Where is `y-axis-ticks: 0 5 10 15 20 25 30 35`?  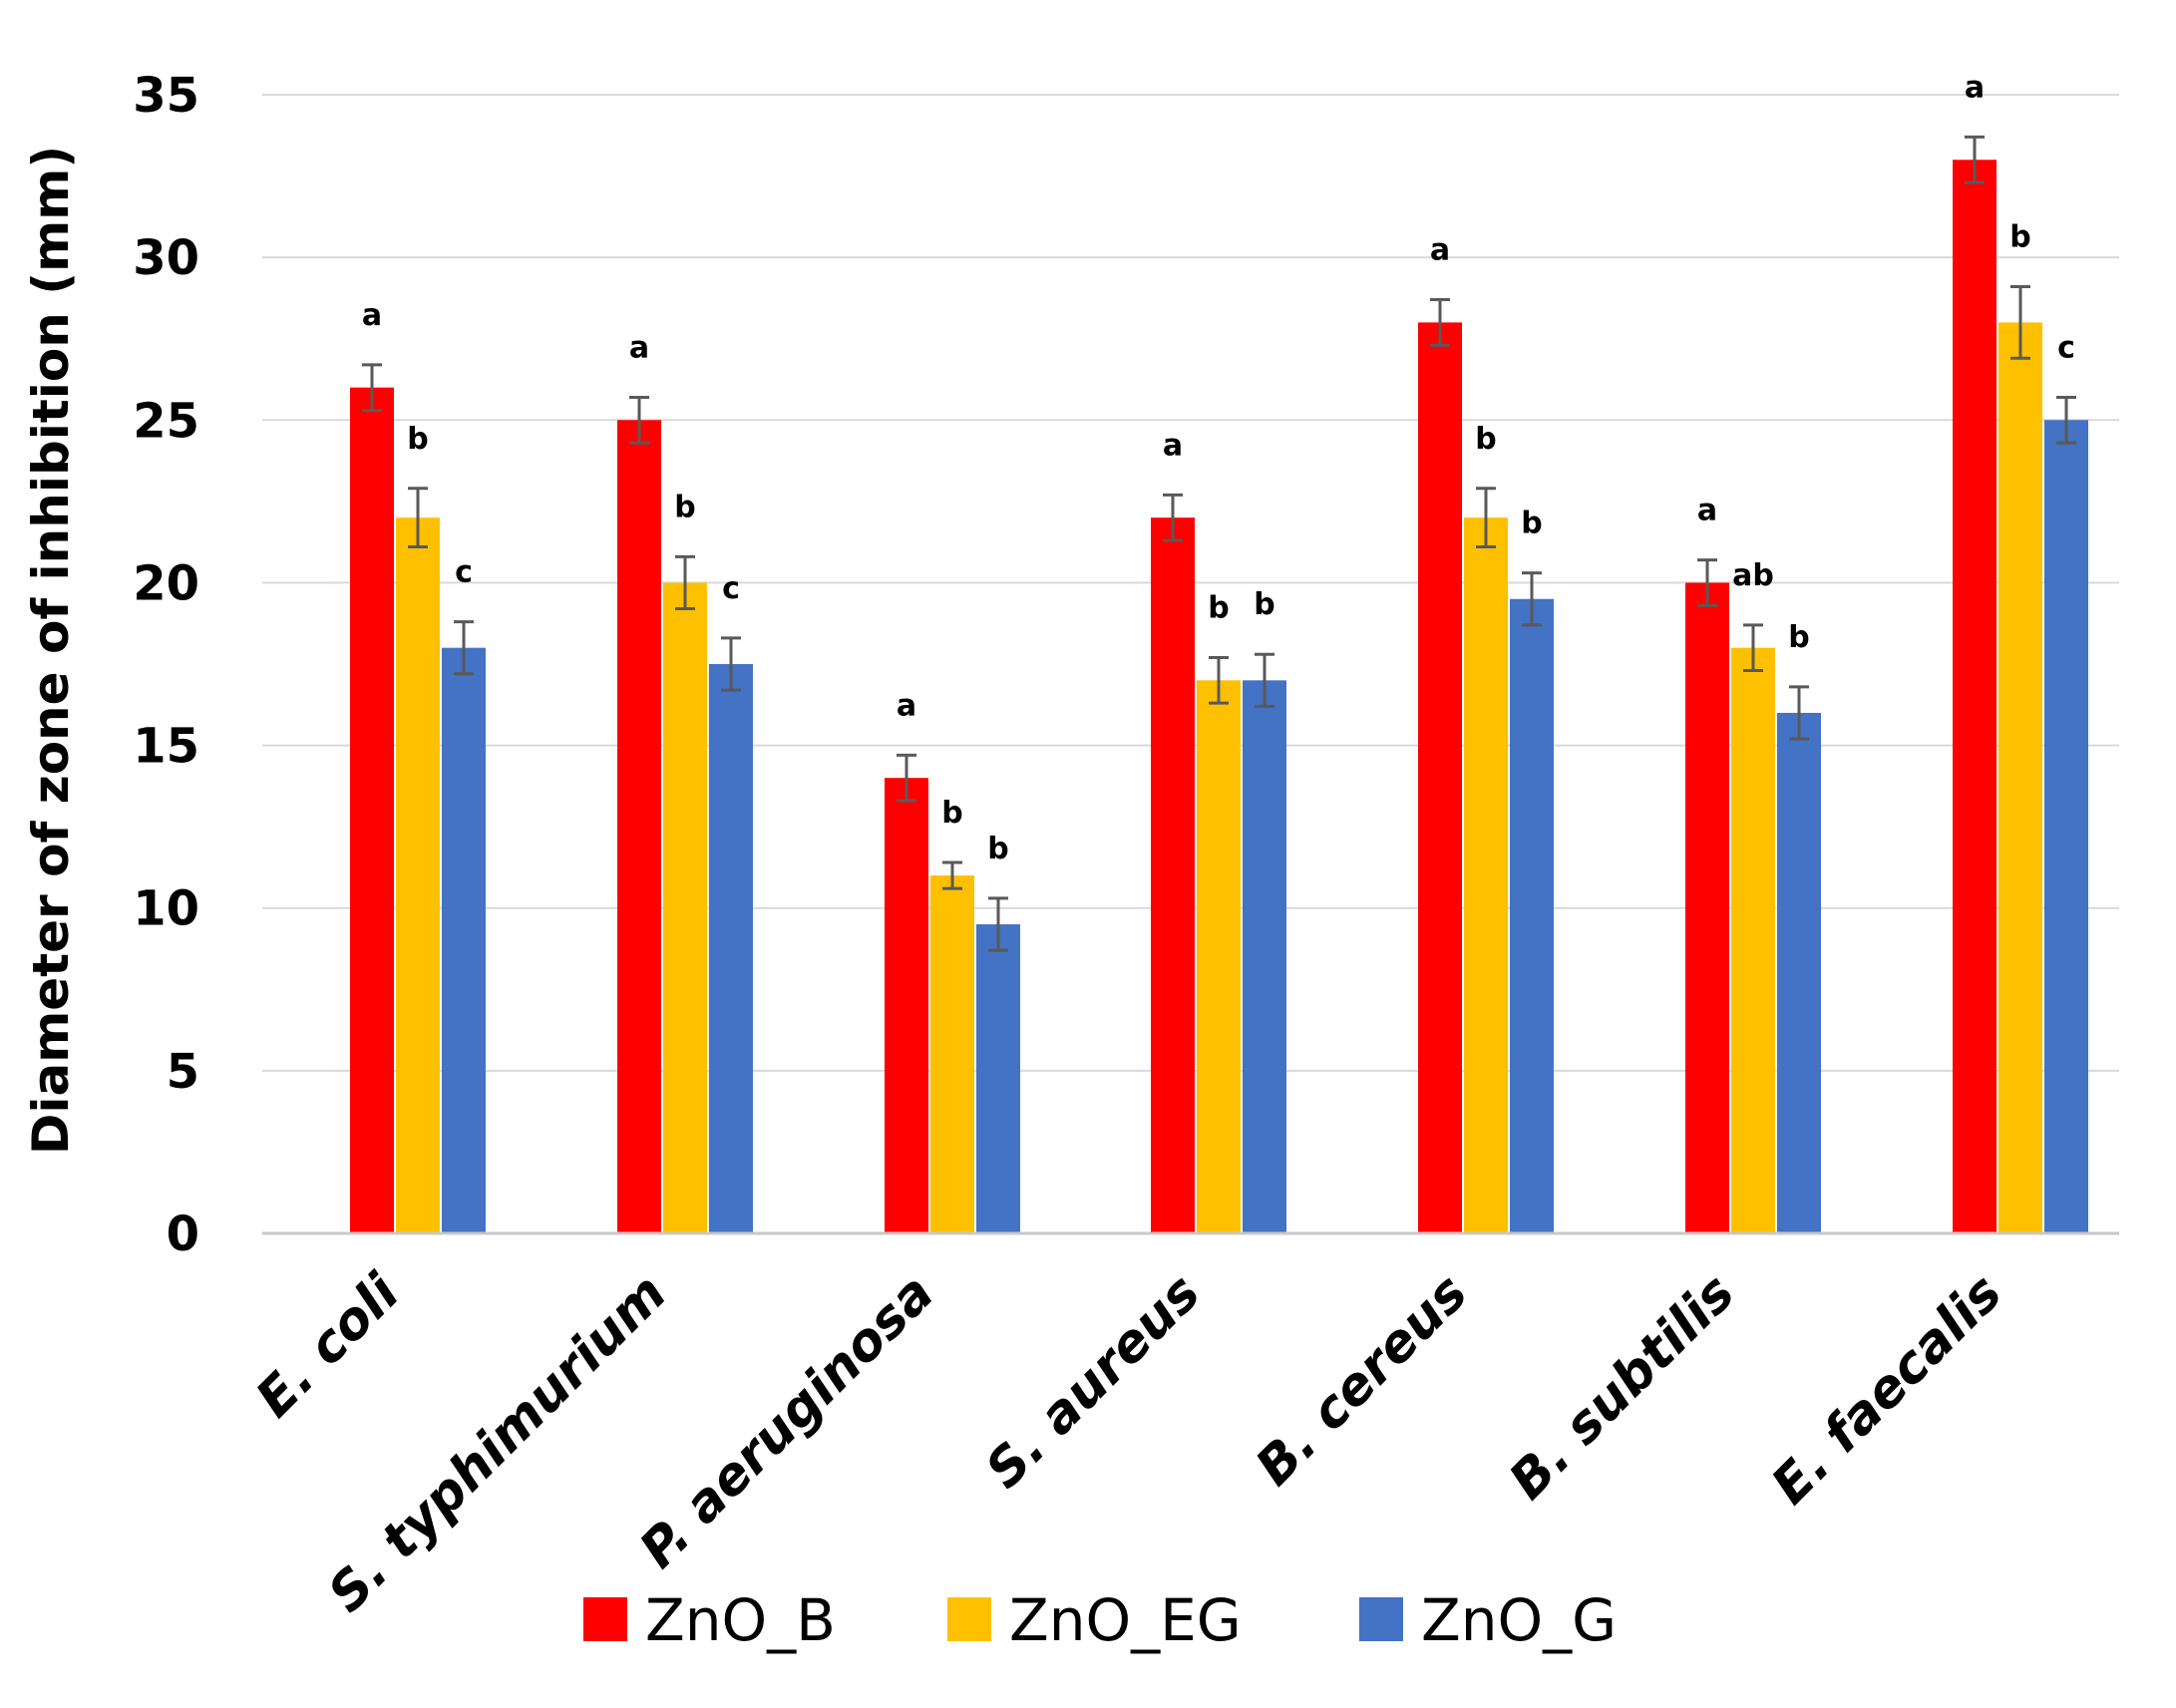
y-axis-ticks: 0 5 10 15 20 25 30 35 is located at coordinates (166, 665).